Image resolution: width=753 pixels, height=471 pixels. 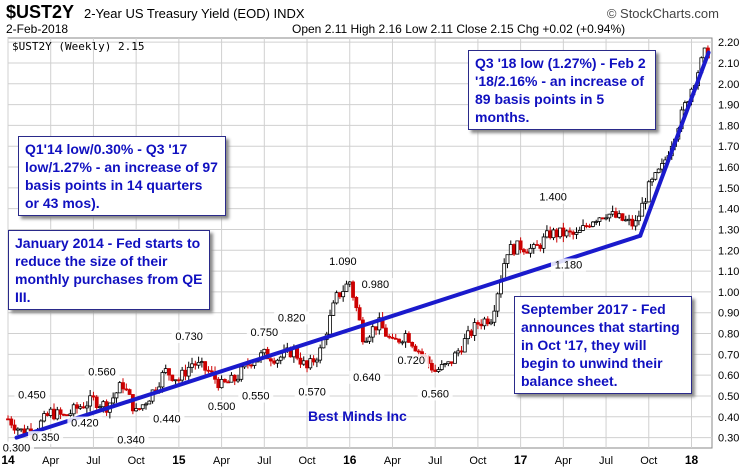 What do you see at coordinates (728, 335) in the screenshot?
I see `y-tick-label: 0.80` at bounding box center [728, 335].